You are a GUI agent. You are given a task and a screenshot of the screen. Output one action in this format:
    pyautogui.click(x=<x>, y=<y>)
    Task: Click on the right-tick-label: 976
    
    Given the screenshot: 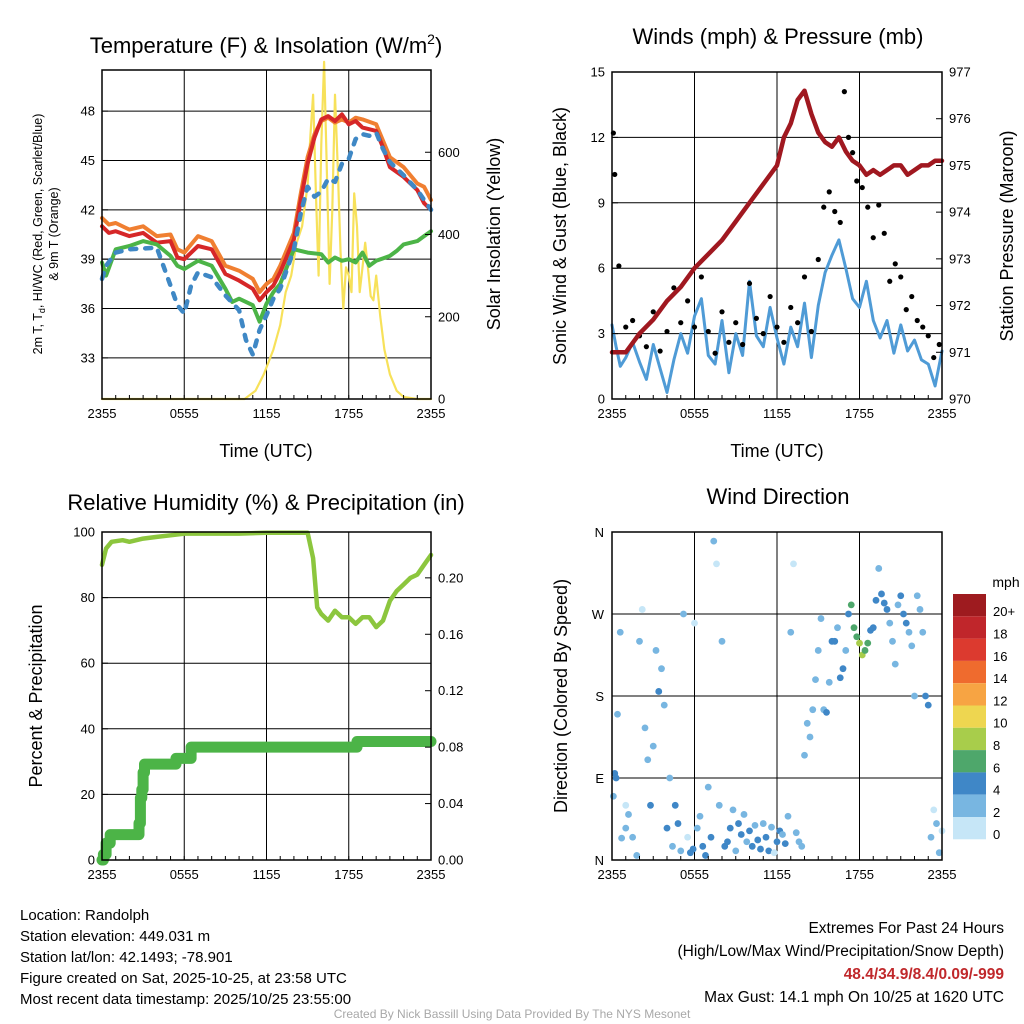 What is the action you would take?
    pyautogui.click(x=960, y=118)
    